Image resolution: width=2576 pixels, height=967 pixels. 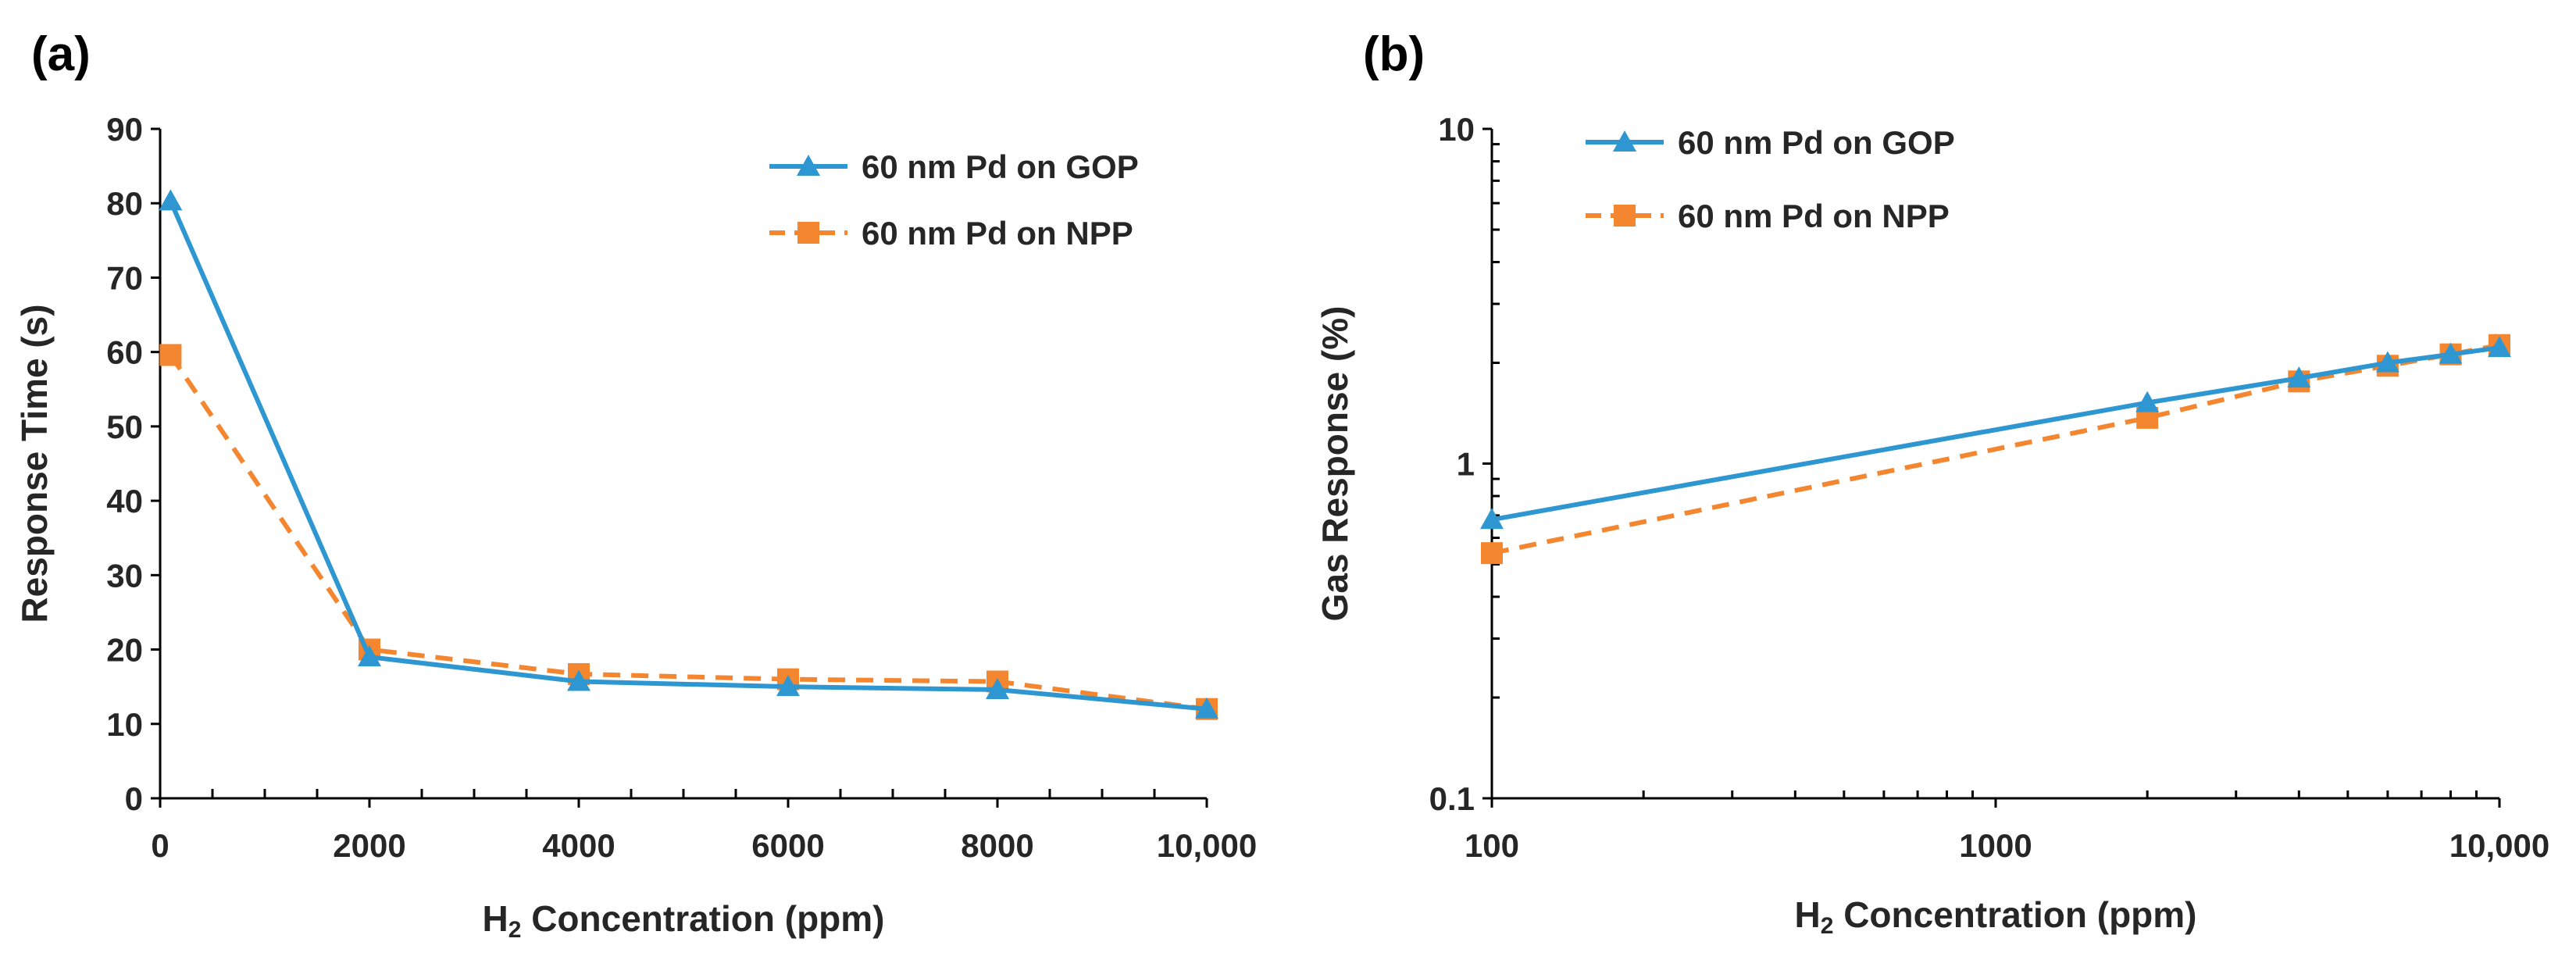 I want to click on x-tick-label: 4000, so click(x=578, y=845).